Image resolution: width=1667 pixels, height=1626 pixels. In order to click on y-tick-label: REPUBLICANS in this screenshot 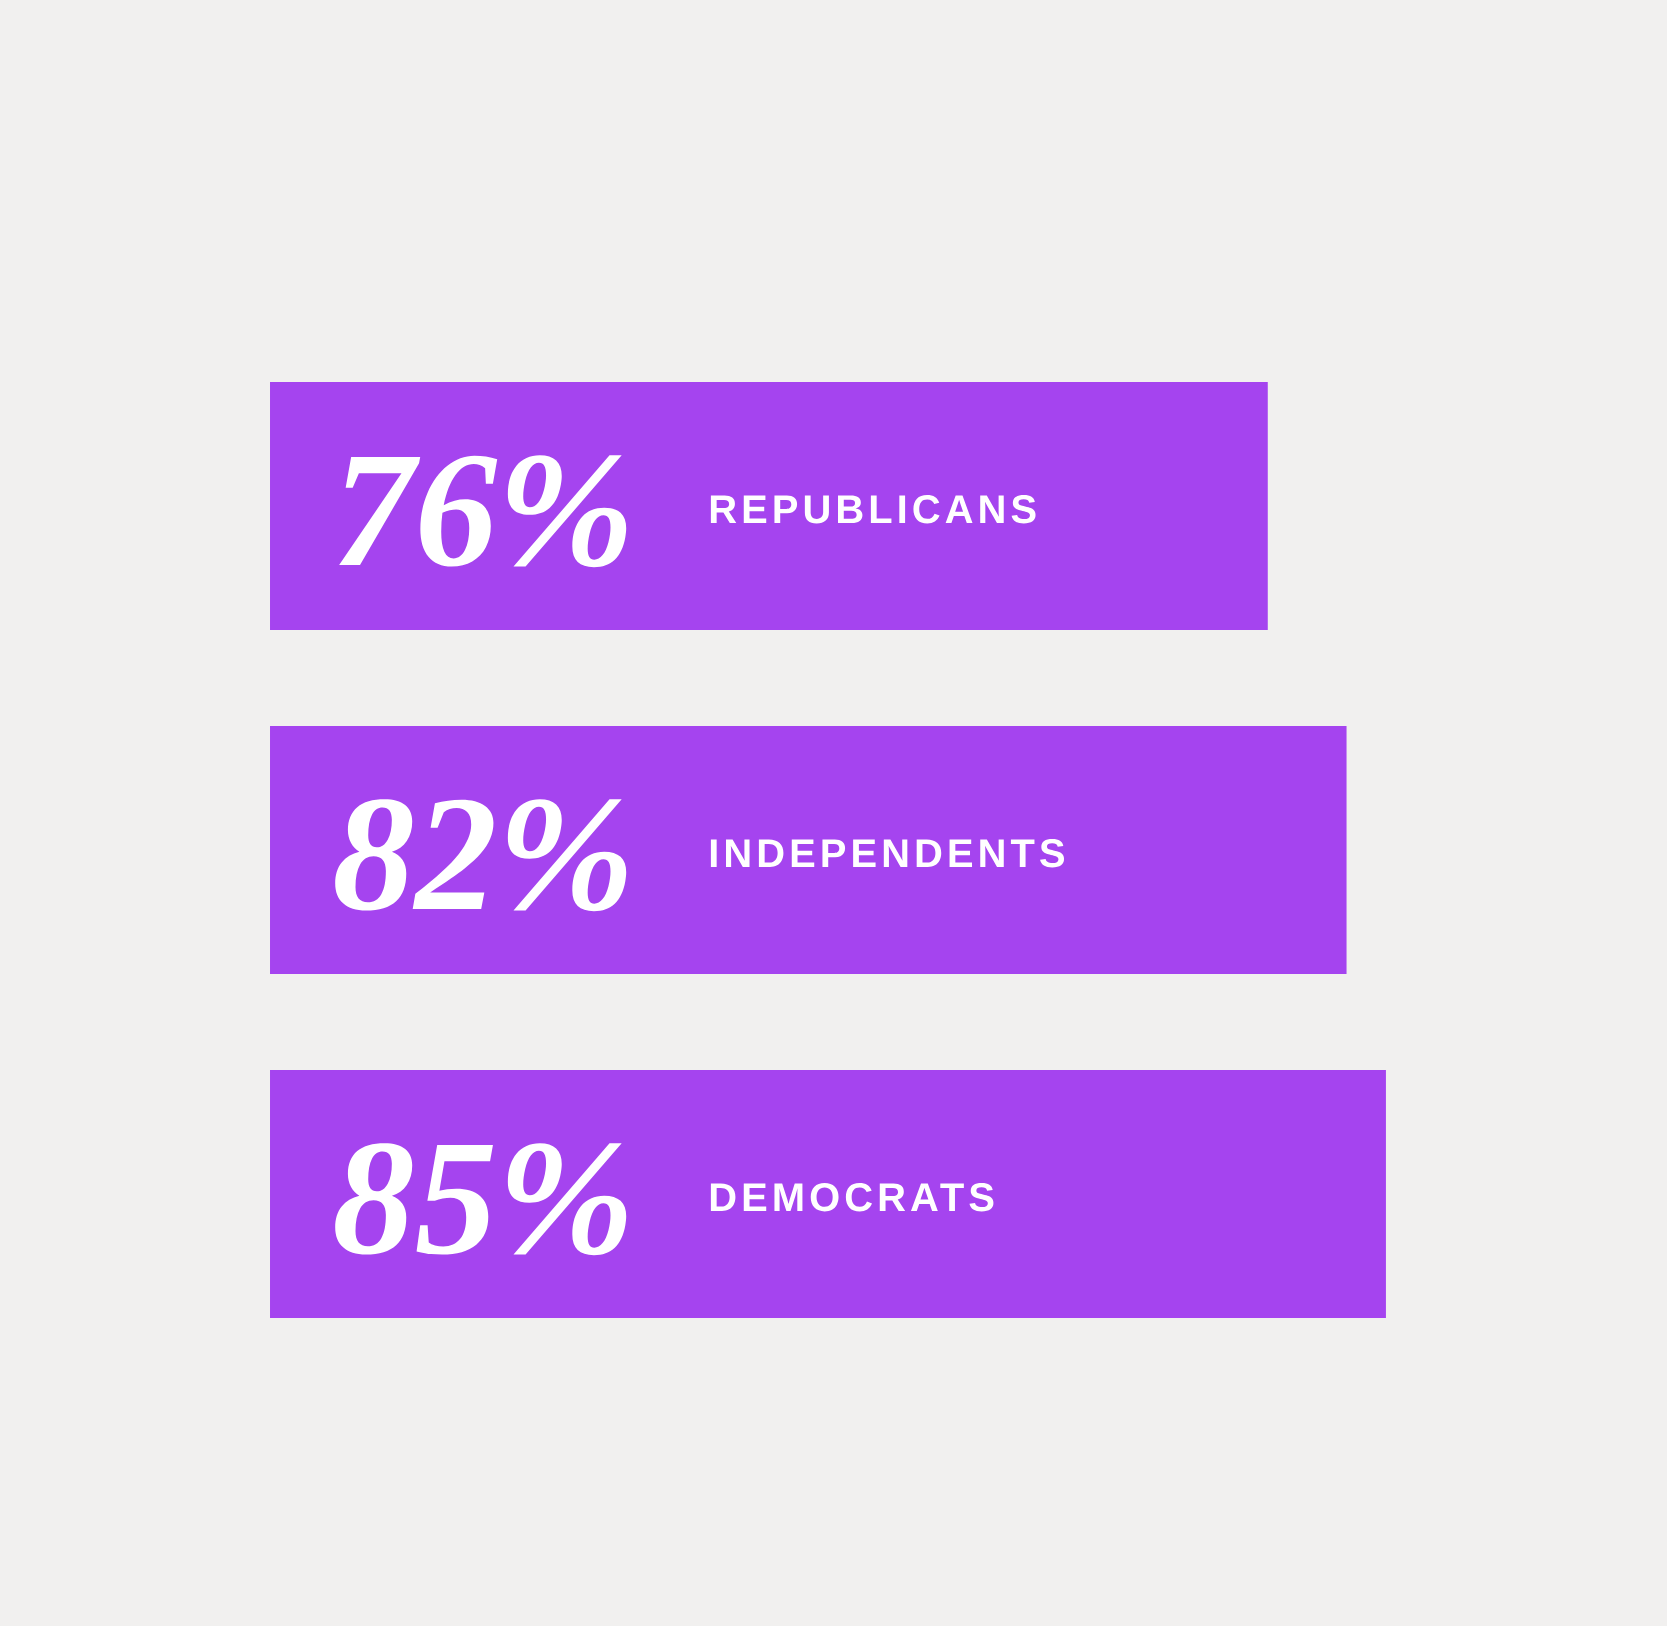, I will do `click(873, 509)`.